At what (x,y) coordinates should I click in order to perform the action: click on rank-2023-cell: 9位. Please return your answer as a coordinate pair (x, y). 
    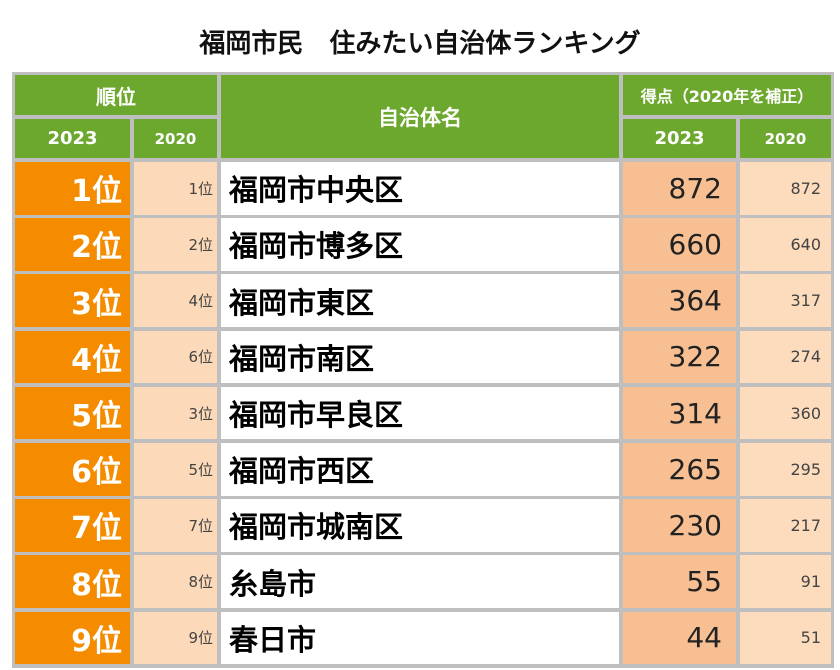
    Looking at the image, I should click on (72, 638).